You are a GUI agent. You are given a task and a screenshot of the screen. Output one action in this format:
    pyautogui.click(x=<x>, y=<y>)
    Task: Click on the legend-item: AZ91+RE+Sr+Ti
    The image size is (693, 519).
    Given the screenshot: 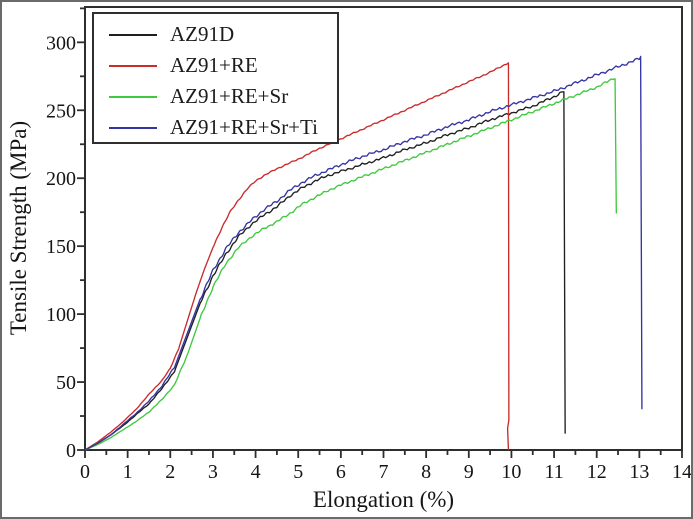 What is the action you would take?
    pyautogui.click(x=223, y=127)
    